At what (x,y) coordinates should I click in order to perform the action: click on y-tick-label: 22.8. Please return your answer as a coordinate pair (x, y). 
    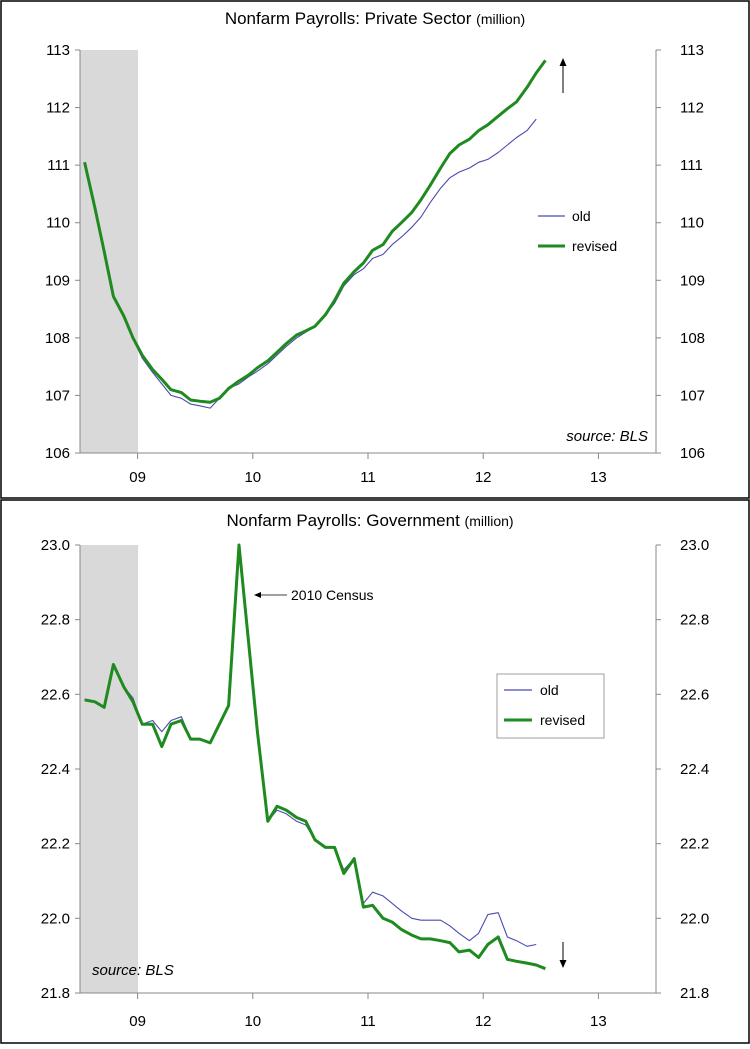
    Looking at the image, I should click on (55, 620).